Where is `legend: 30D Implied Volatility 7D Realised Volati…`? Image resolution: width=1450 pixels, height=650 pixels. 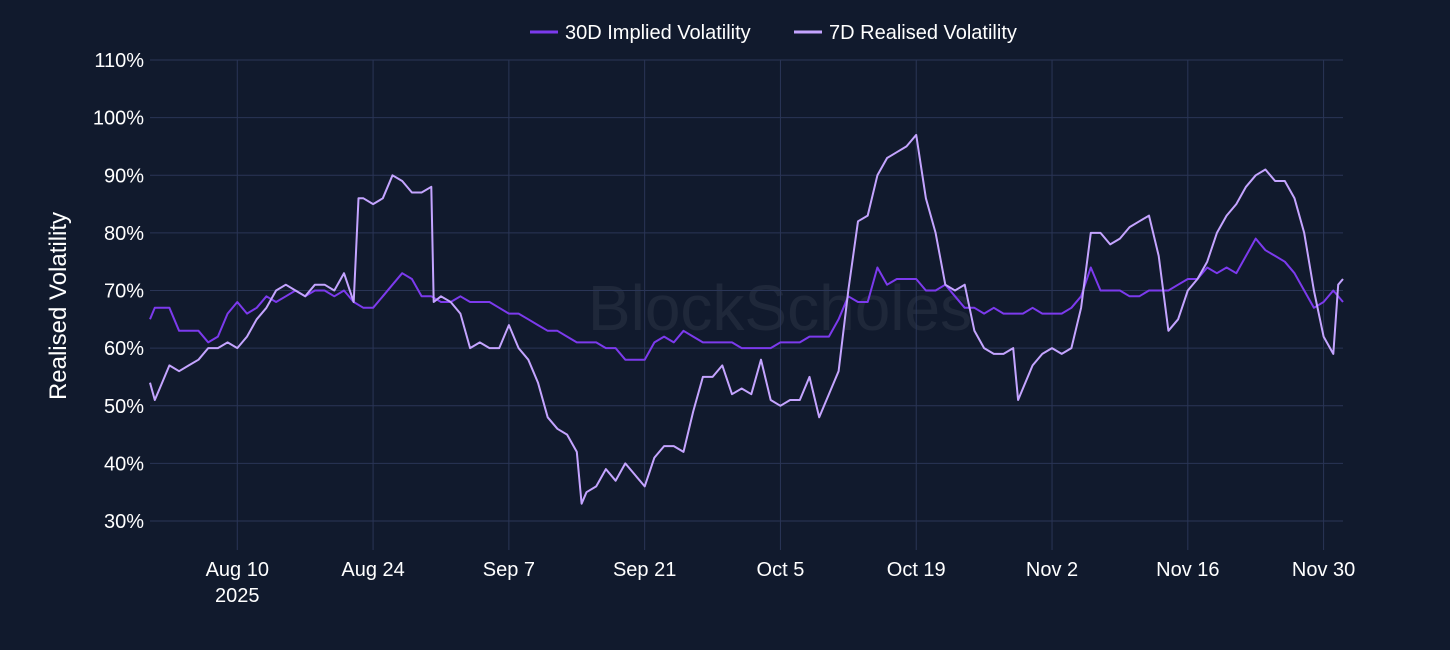 legend: 30D Implied Volatility 7D Realised Volati… is located at coordinates (773, 33).